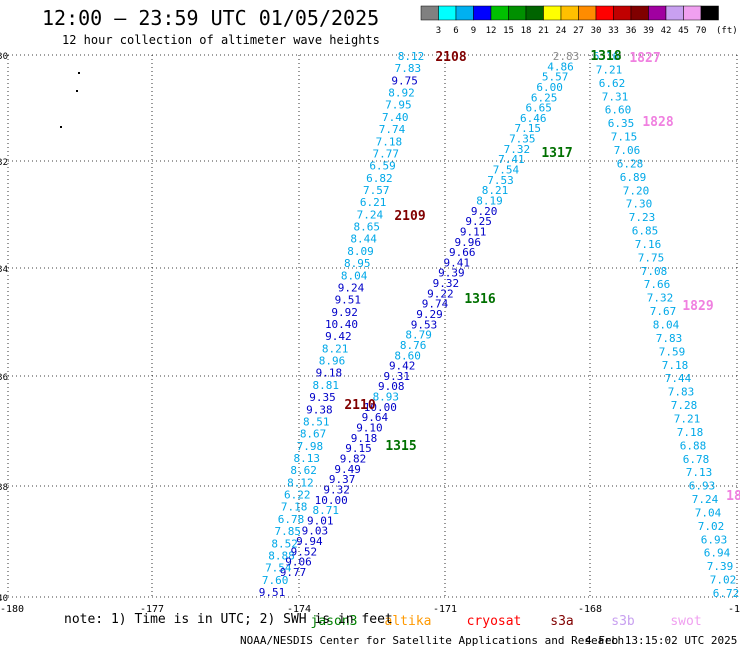 This screenshot has height=650, width=740. I want to click on wave-height-value: 7.59, so click(672, 351).